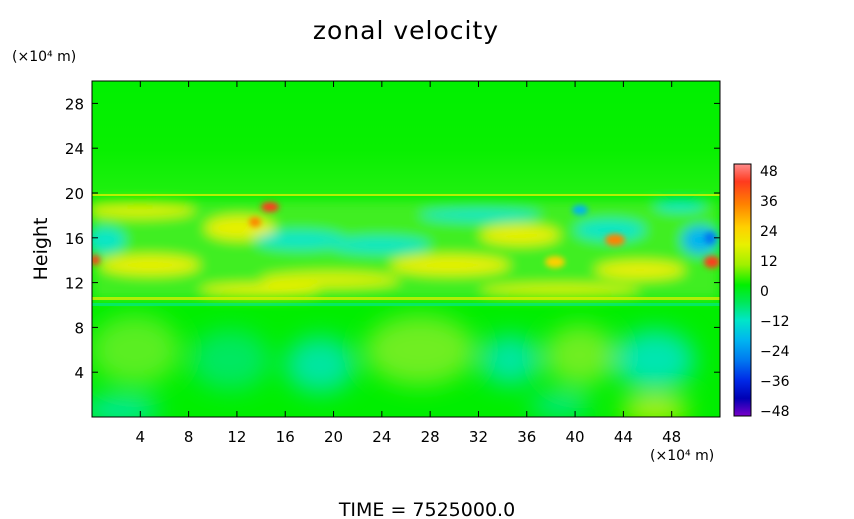 This screenshot has width=854, height=519. Describe the element at coordinates (236, 437) in the screenshot. I see `x-tick-label: 12` at that location.